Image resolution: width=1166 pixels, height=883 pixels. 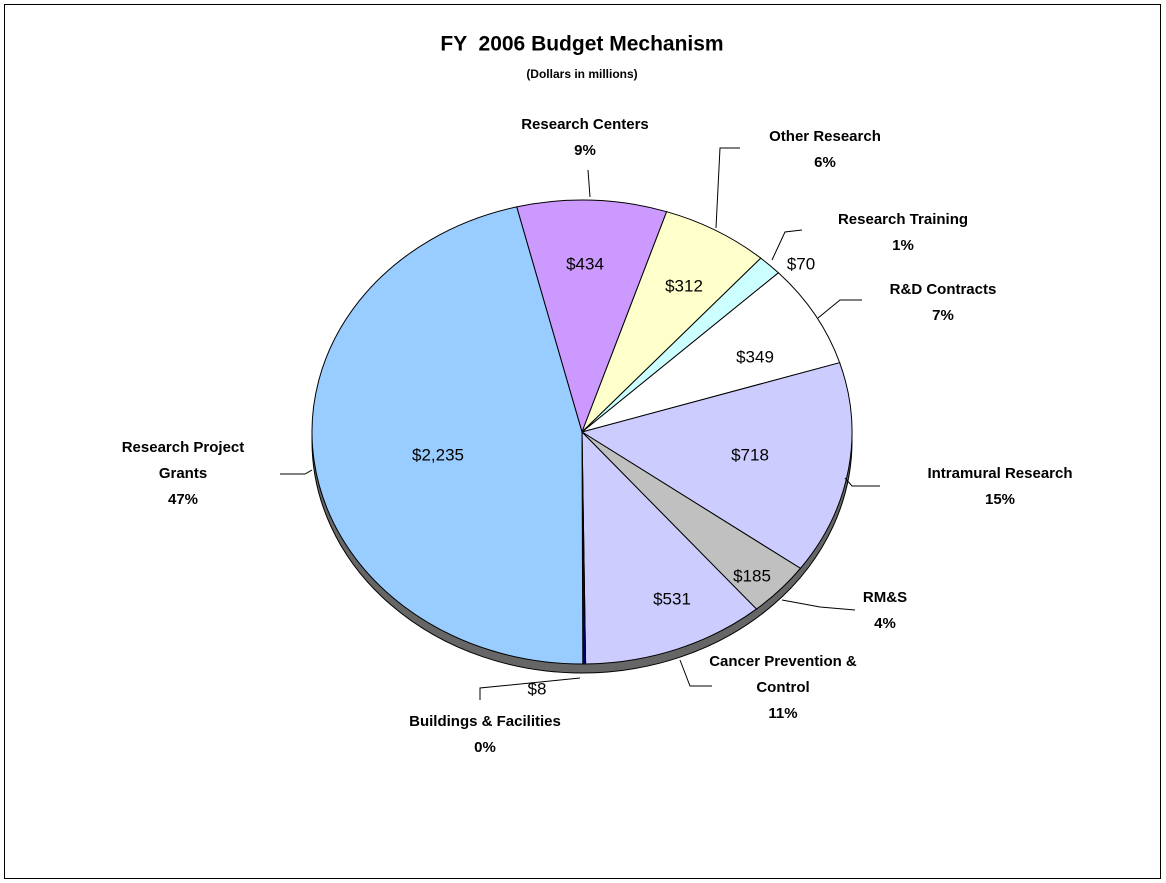 What do you see at coordinates (684, 285) in the screenshot?
I see `value-label: $312` at bounding box center [684, 285].